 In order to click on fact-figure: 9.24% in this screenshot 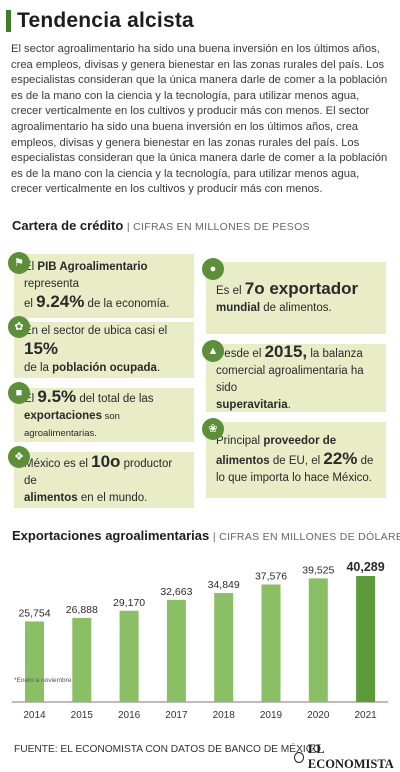, I will do `click(60, 301)`.